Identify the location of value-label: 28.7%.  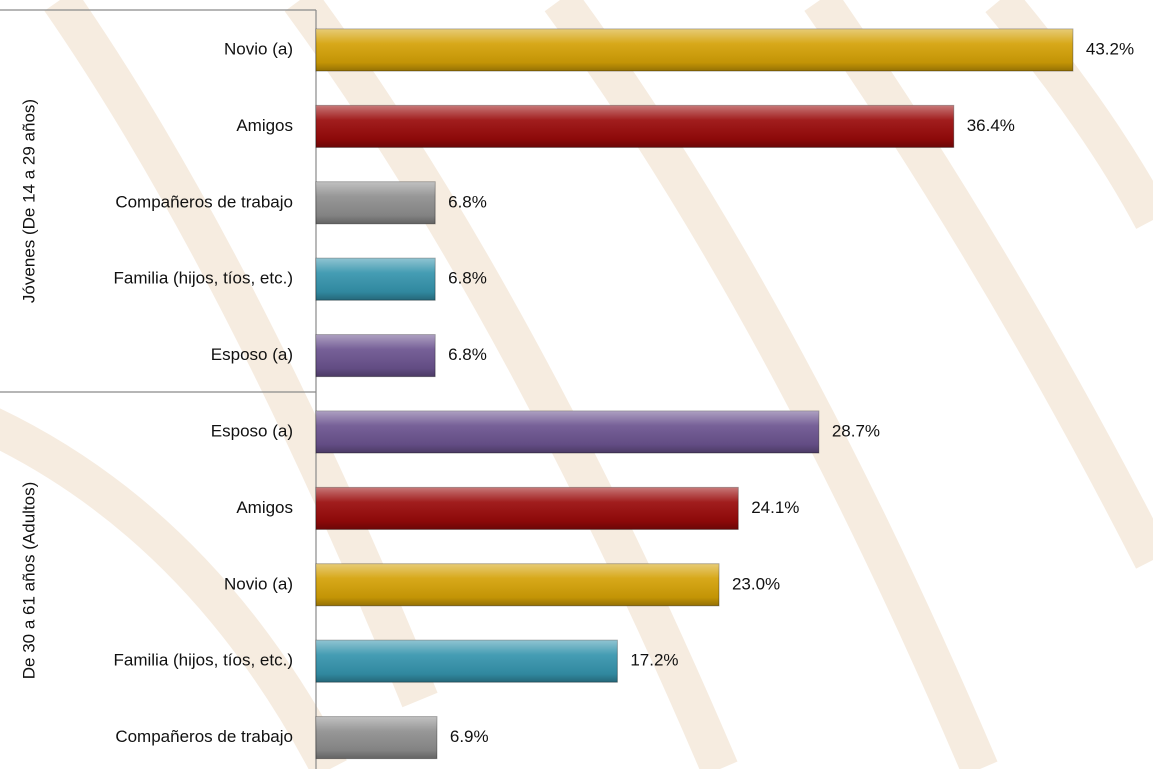
(856, 430).